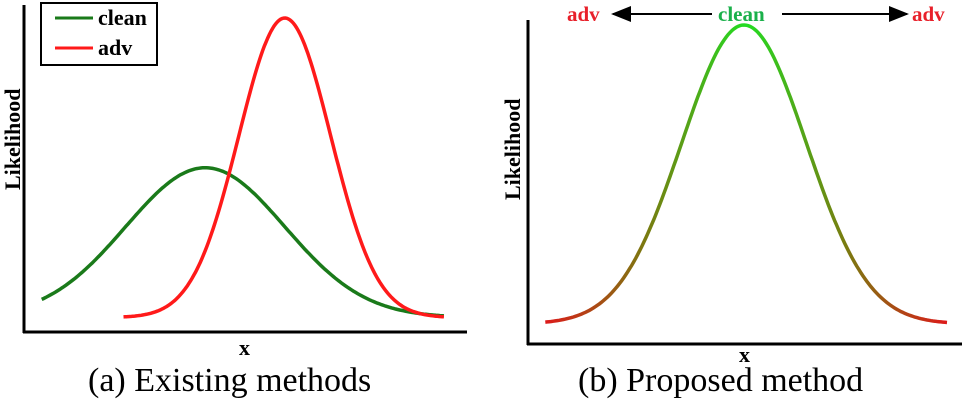  What do you see at coordinates (12, 139) in the screenshot?
I see `y-axis-label-a: Likelihood` at bounding box center [12, 139].